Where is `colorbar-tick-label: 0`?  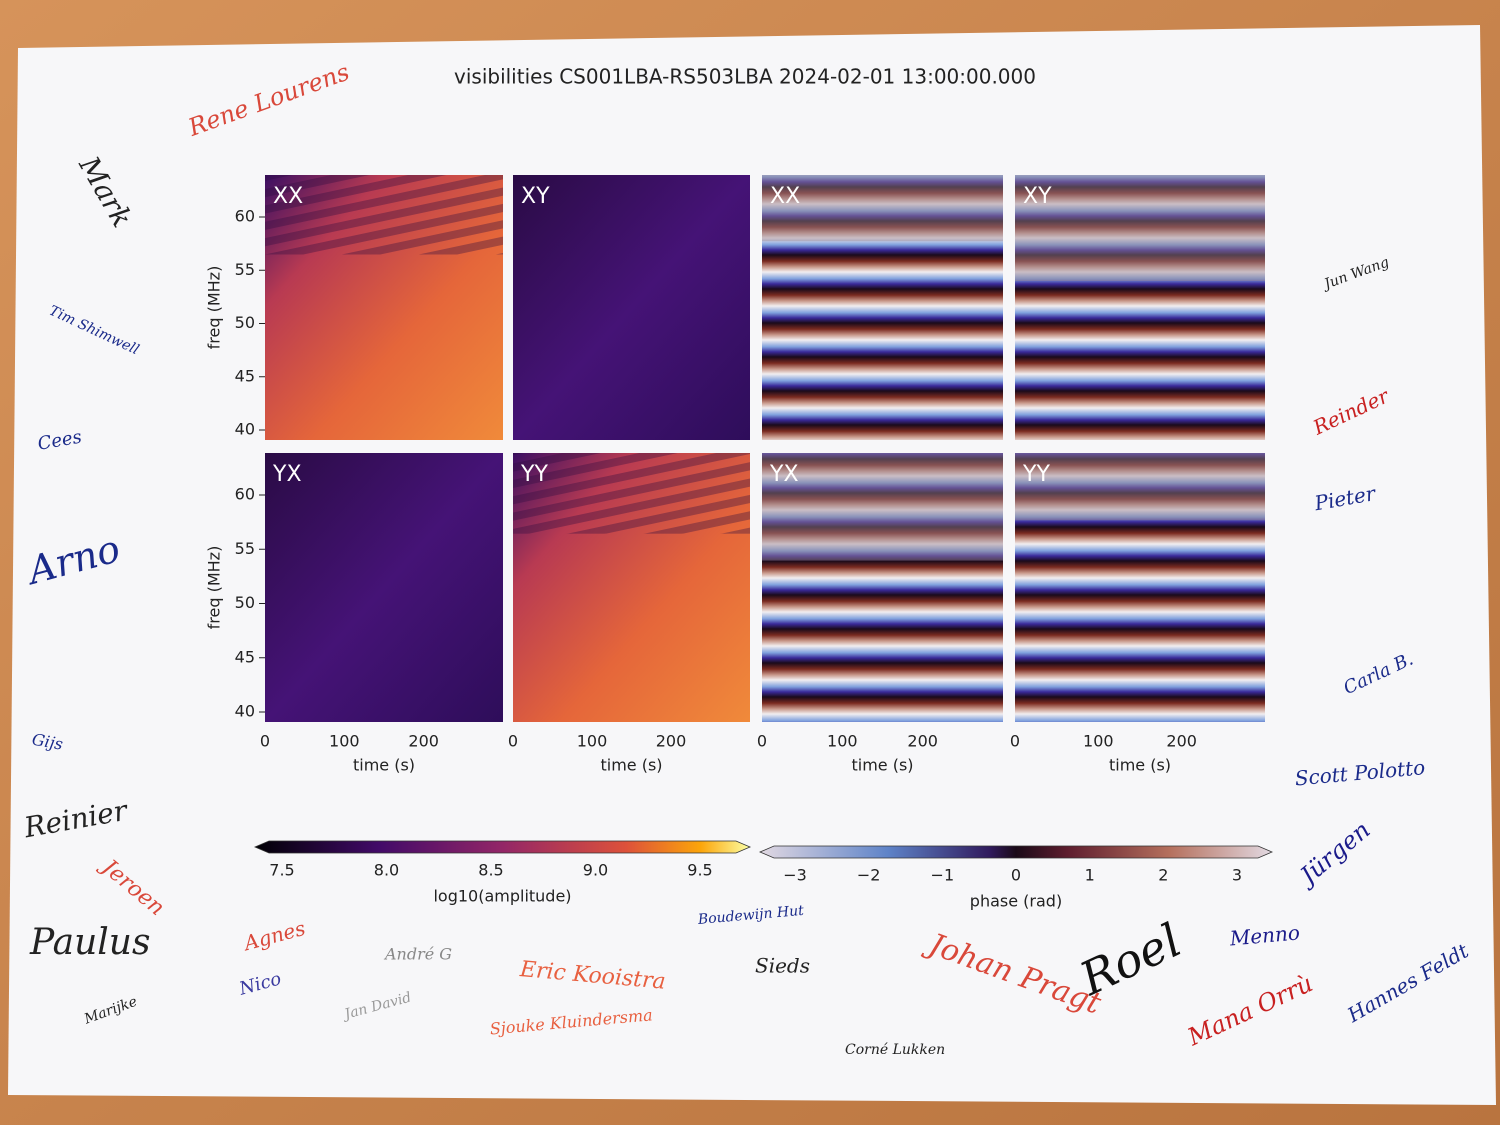
colorbar-tick-label: 0 is located at coordinates (1016, 875).